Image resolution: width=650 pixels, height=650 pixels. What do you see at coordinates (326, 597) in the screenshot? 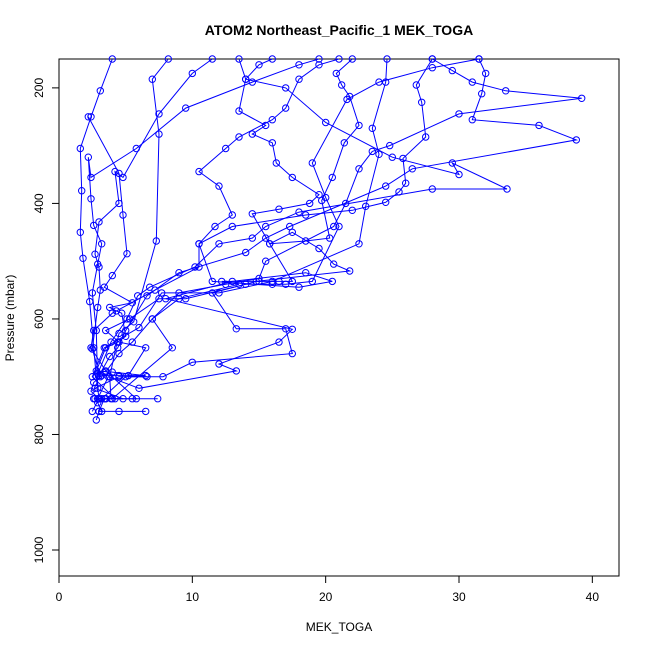
I see `x-tick-label: 20` at bounding box center [326, 597].